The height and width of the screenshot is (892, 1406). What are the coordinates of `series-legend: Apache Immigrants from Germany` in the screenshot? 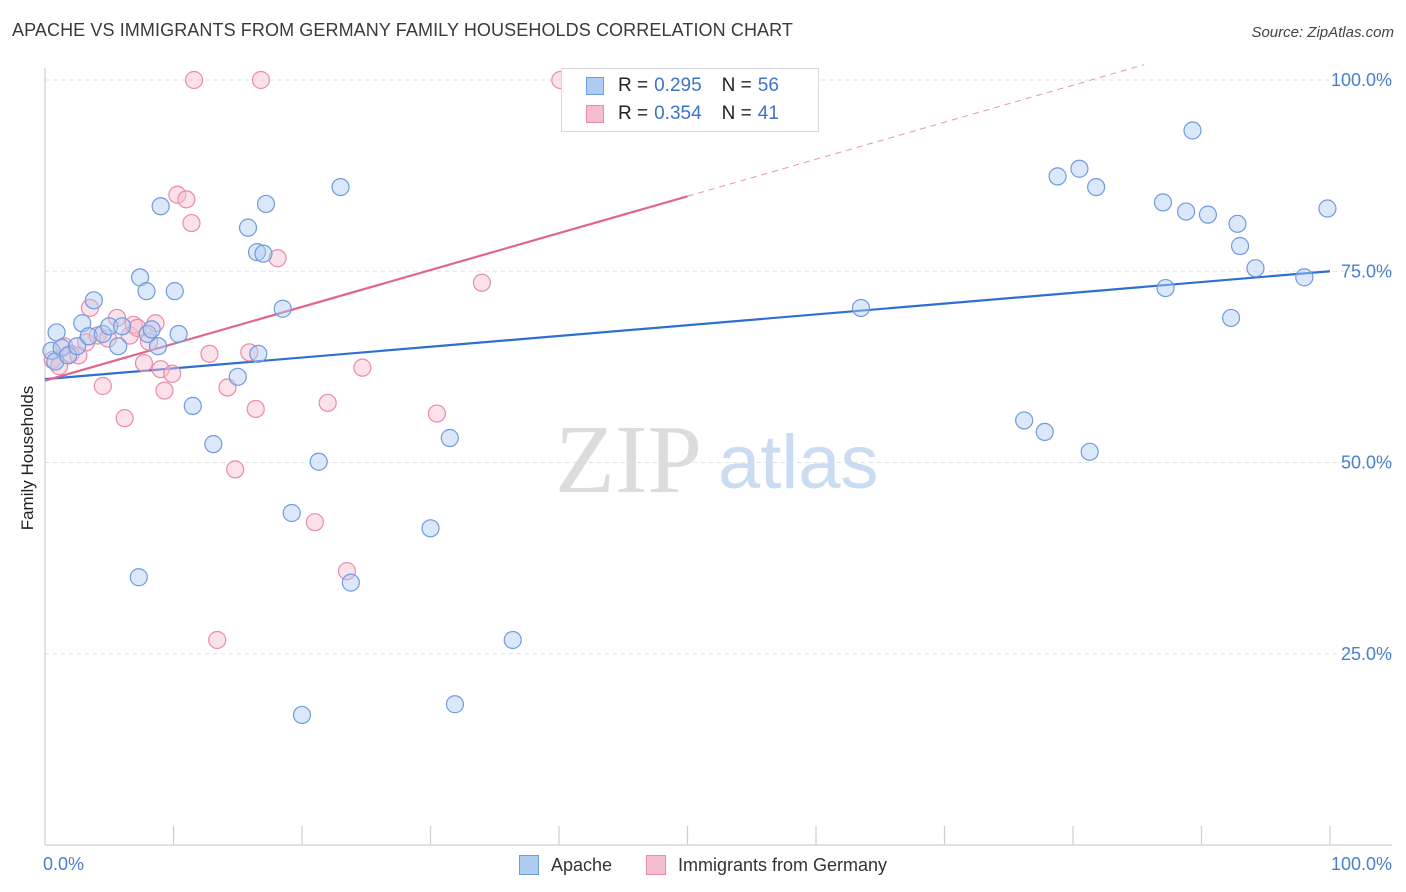 It's located at (703, 865).